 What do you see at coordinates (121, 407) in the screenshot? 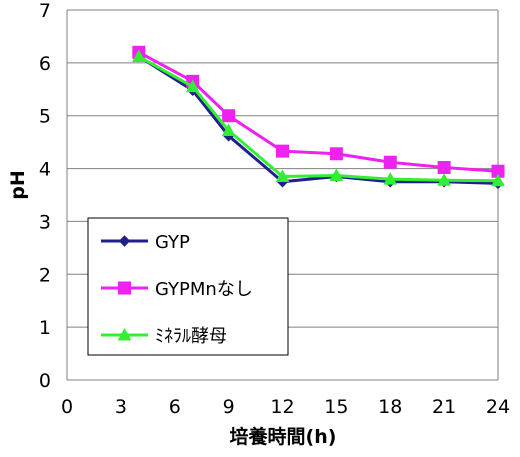
I see `x-tick-label-3: 3` at bounding box center [121, 407].